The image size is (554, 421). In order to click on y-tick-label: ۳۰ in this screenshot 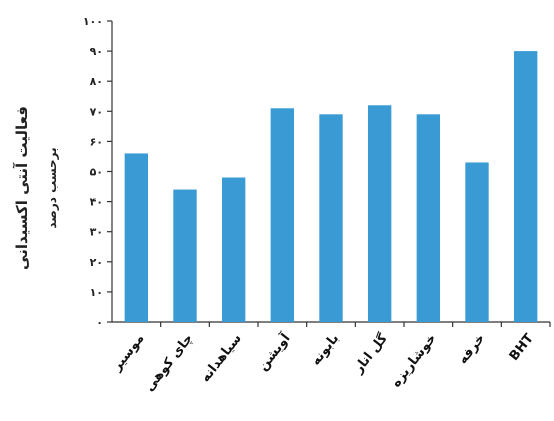, I will do `click(96, 232)`.